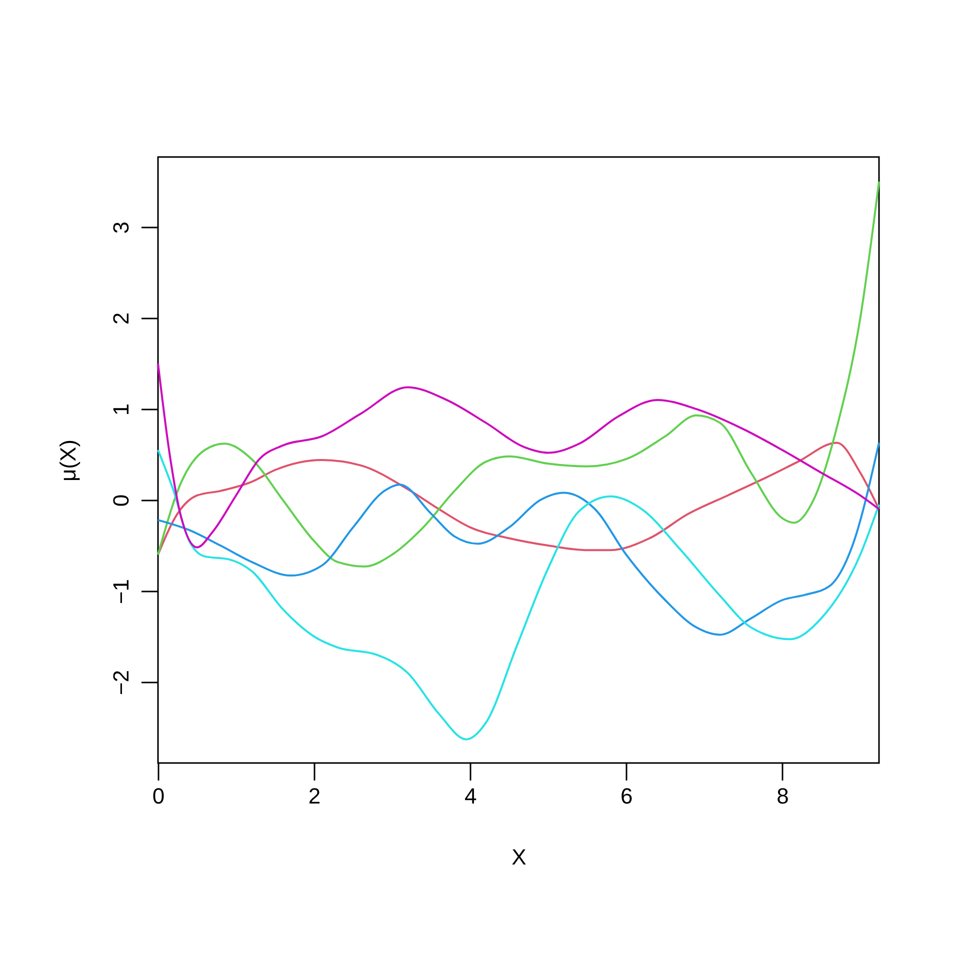  I want to click on y-tick-label: 3, so click(121, 227).